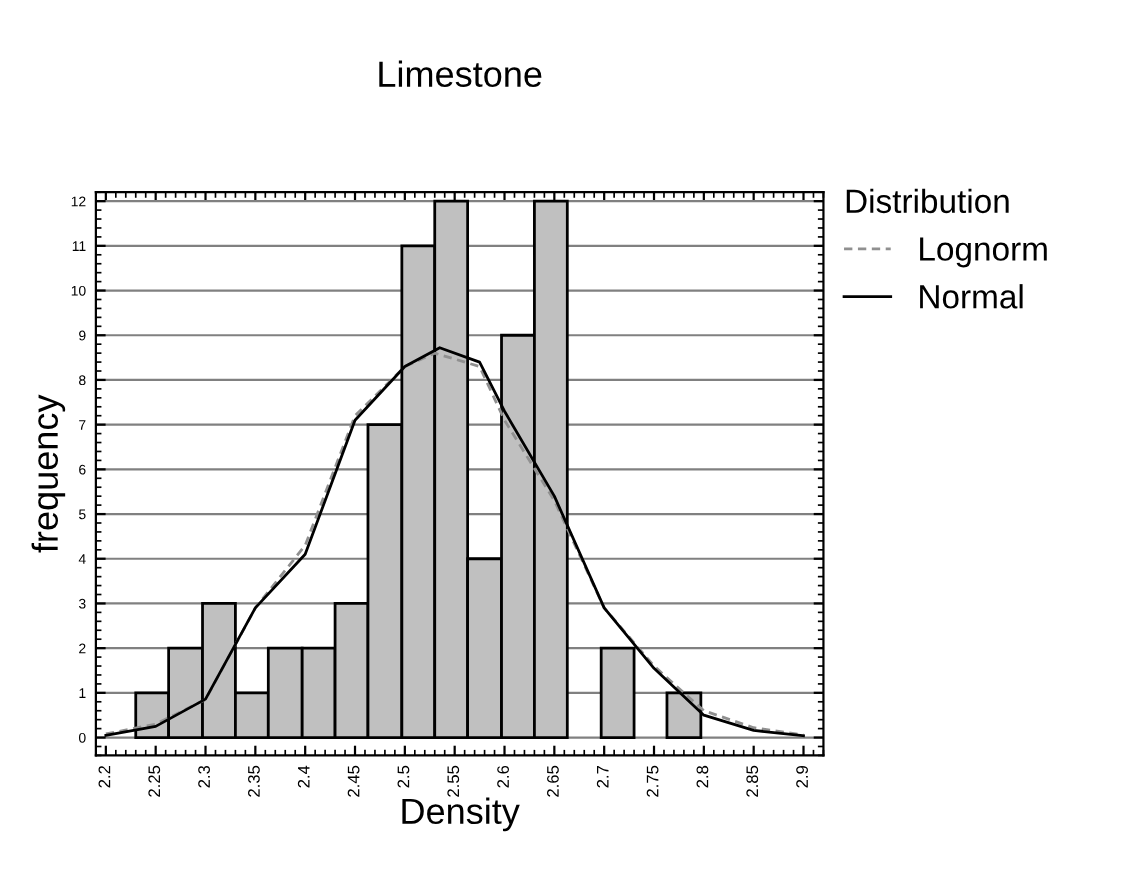 The width and height of the screenshot is (1128, 894). Describe the element at coordinates (154, 781) in the screenshot. I see `x-tick-label: 2.25` at that location.